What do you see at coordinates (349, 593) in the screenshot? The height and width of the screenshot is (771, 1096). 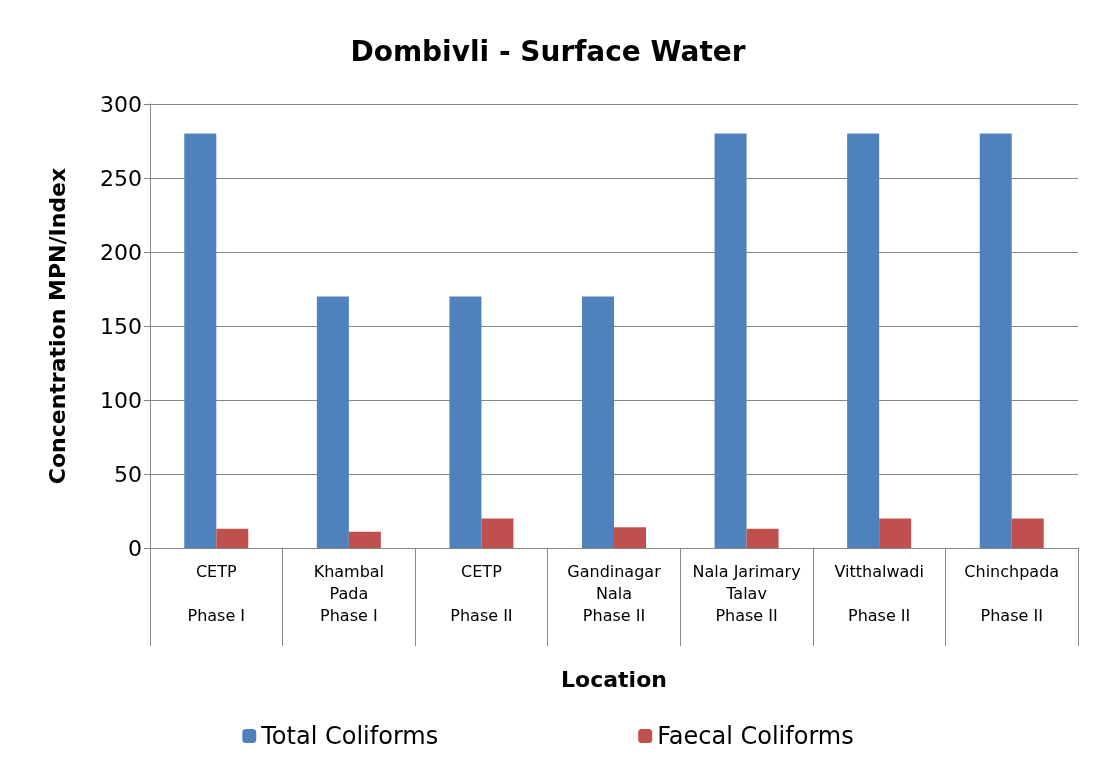 I see `x-tick-label: Khambal Pada Phase I` at bounding box center [349, 593].